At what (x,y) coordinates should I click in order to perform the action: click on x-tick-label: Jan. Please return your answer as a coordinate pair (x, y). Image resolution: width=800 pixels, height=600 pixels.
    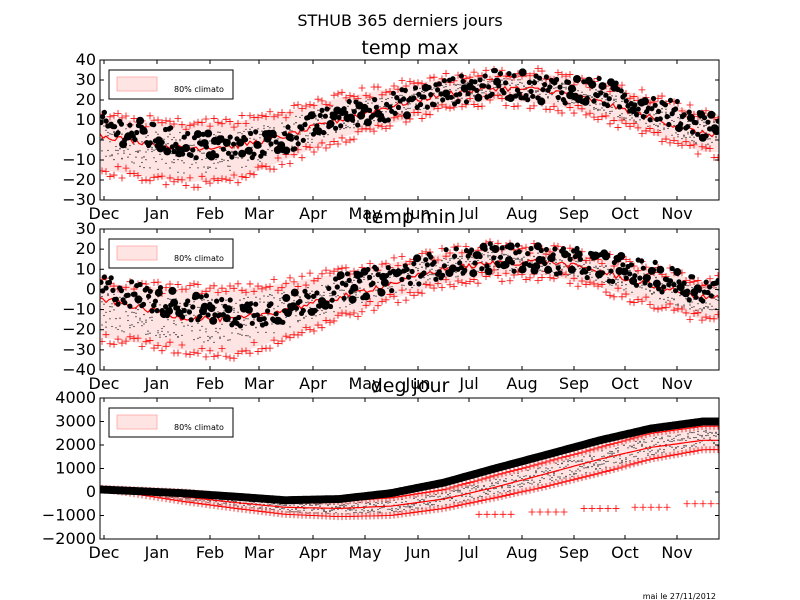
    Looking at the image, I should click on (157, 213).